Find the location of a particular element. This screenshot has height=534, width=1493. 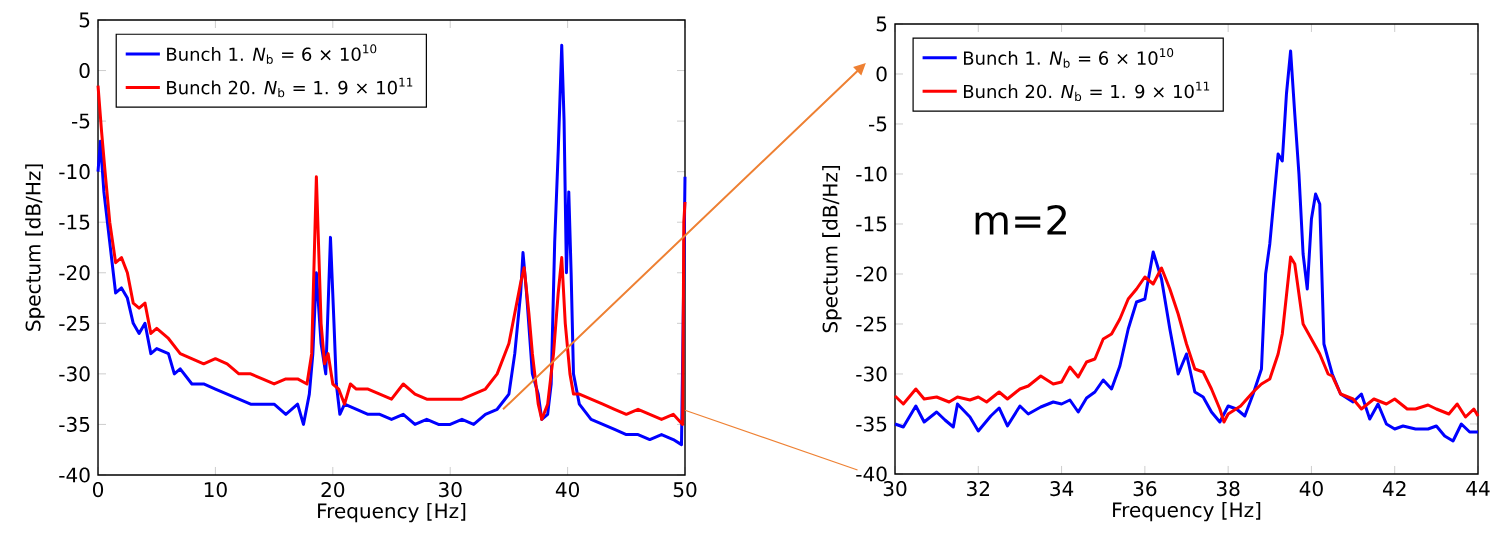

line-series is located at coordinates (1186, 339).